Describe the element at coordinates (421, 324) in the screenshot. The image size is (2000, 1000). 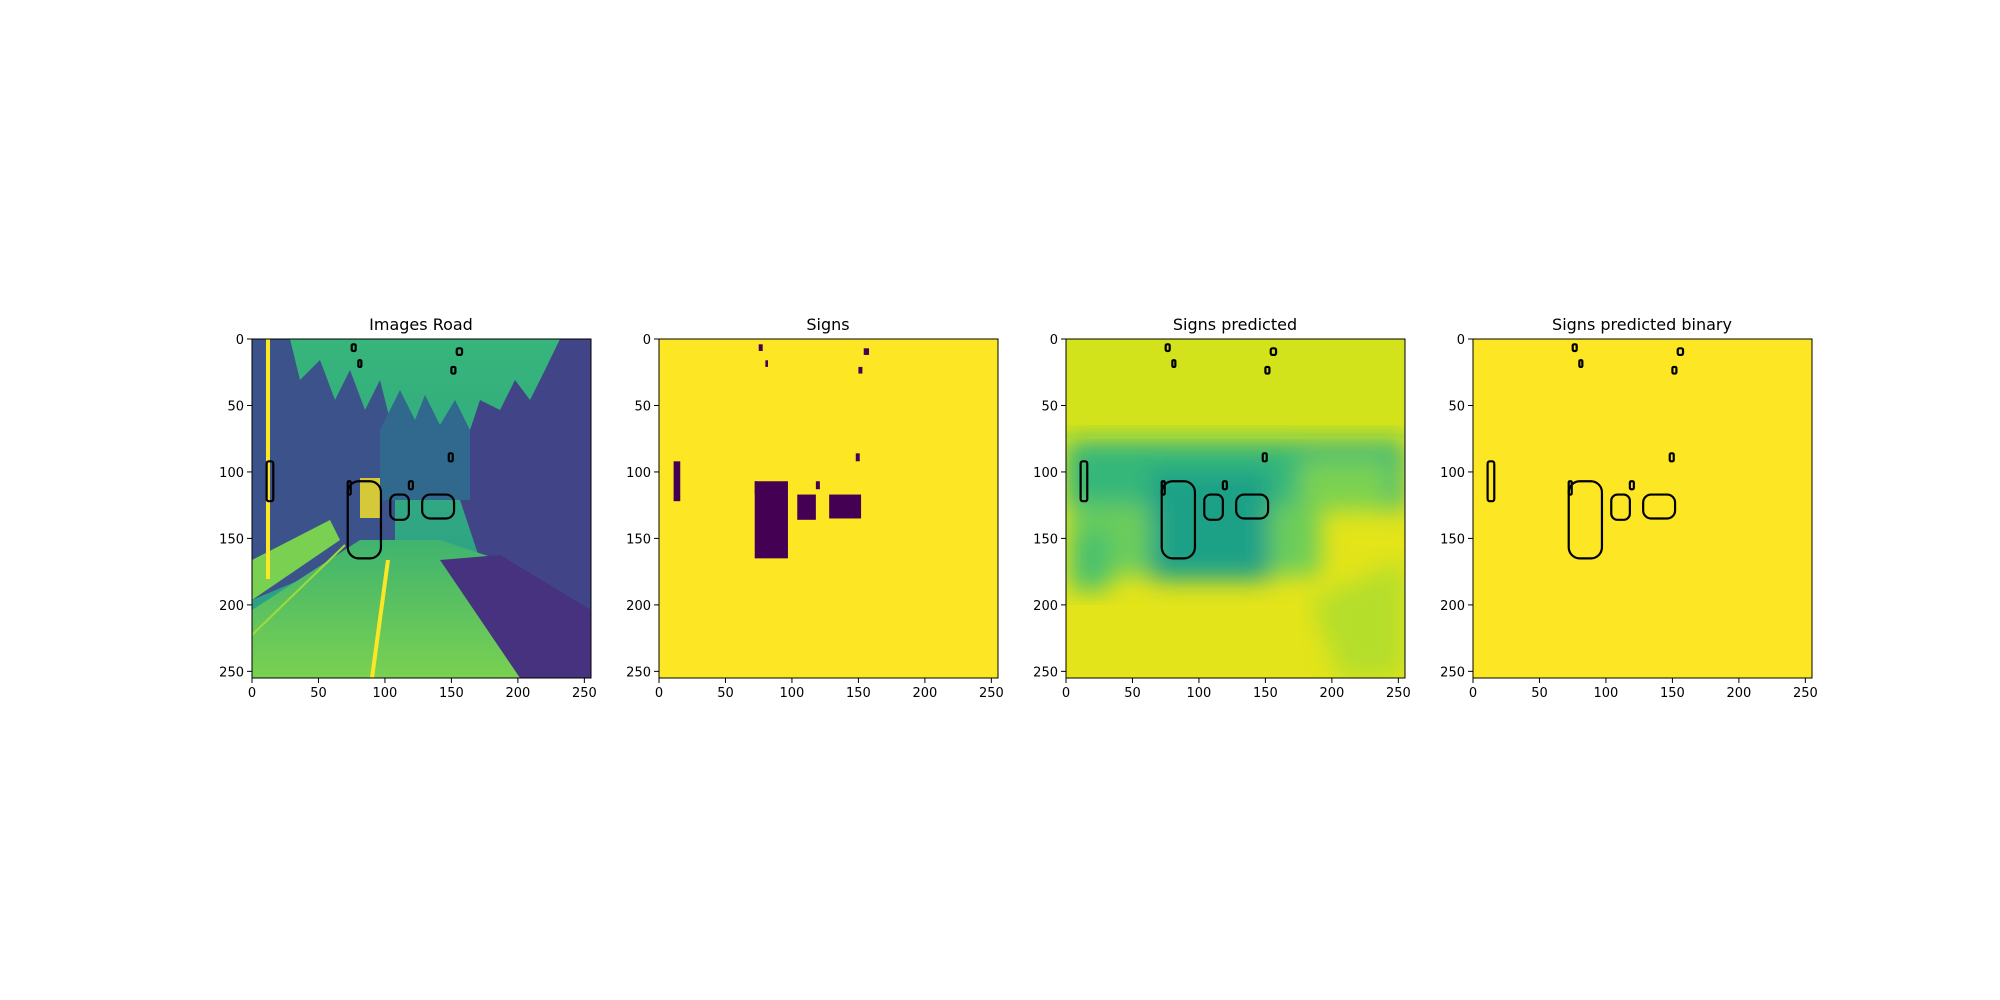
I see `panel-title: Images Road` at that location.